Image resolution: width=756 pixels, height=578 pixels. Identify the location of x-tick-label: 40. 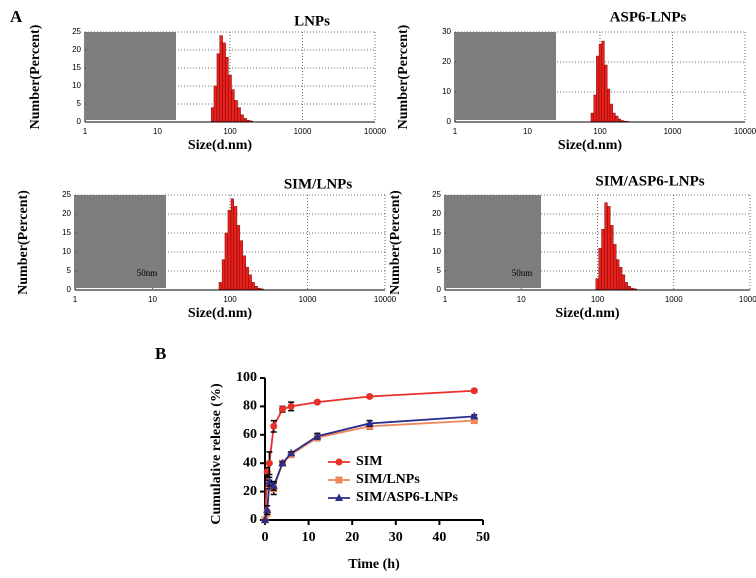
(439, 537).